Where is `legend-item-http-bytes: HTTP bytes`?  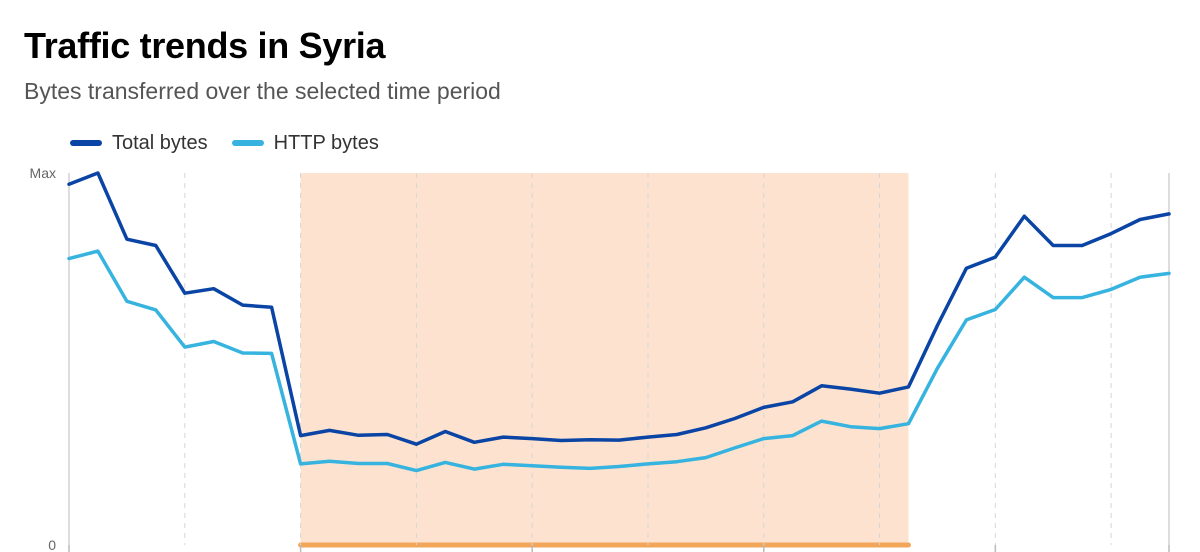
legend-item-http-bytes: HTTP bytes is located at coordinates (305, 143).